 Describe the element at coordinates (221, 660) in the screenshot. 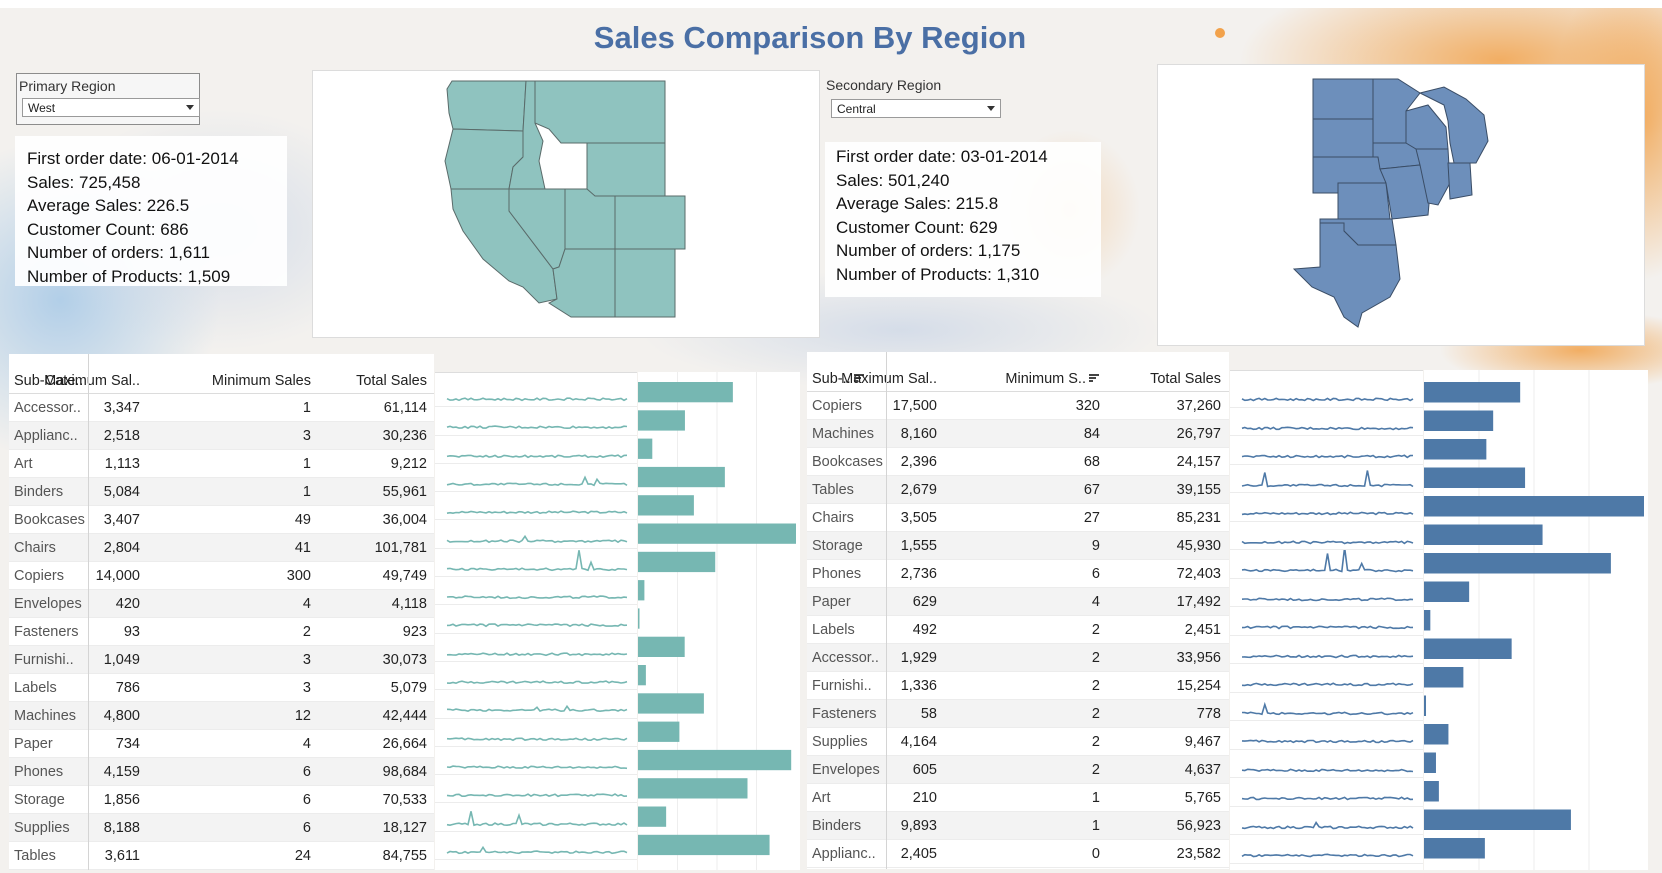

I see `table-row: Furnishi.. 1,049 3 30,073` at that location.